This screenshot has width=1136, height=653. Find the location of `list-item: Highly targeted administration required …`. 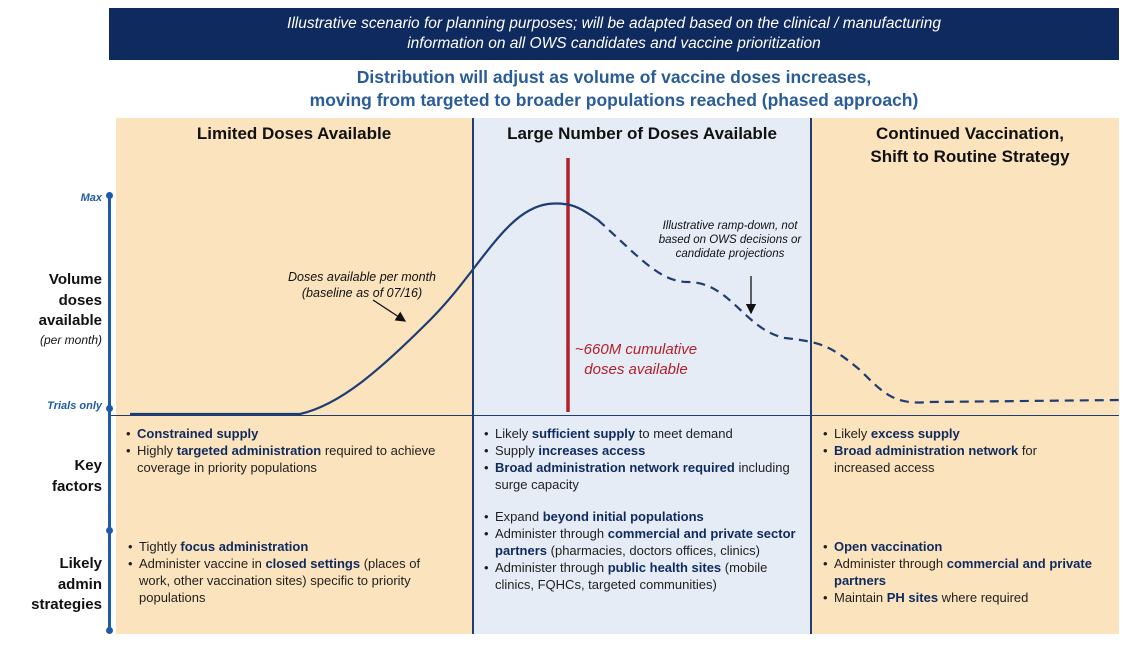

list-item: Highly targeted administration required … is located at coordinates (286, 459).